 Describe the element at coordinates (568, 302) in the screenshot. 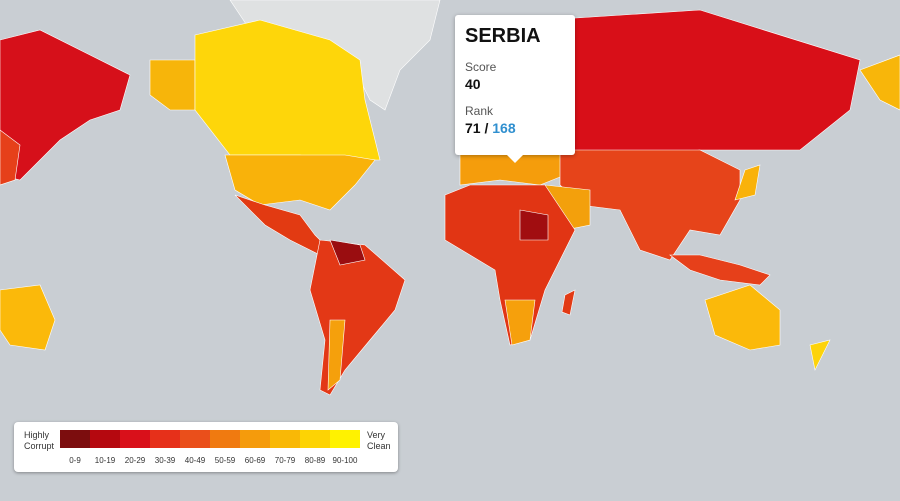

I see `madagascar` at that location.